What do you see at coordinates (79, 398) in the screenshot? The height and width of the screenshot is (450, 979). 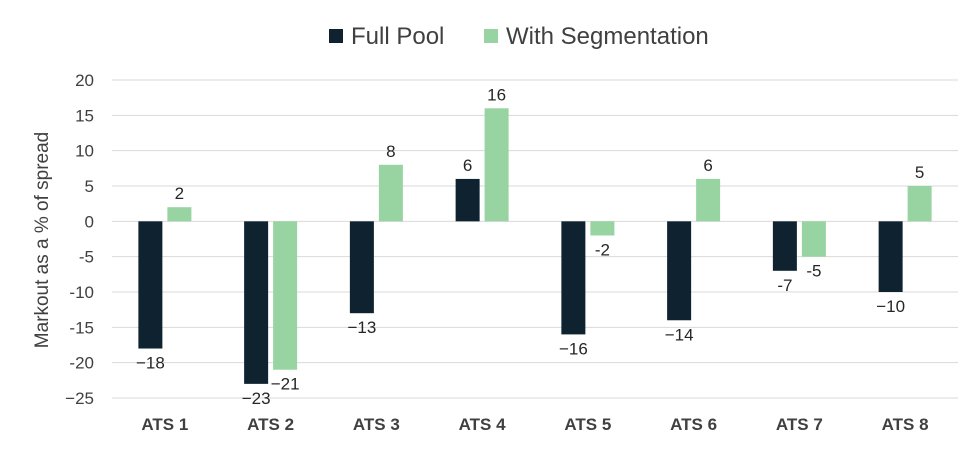 I see `y-tick-label: −25` at bounding box center [79, 398].